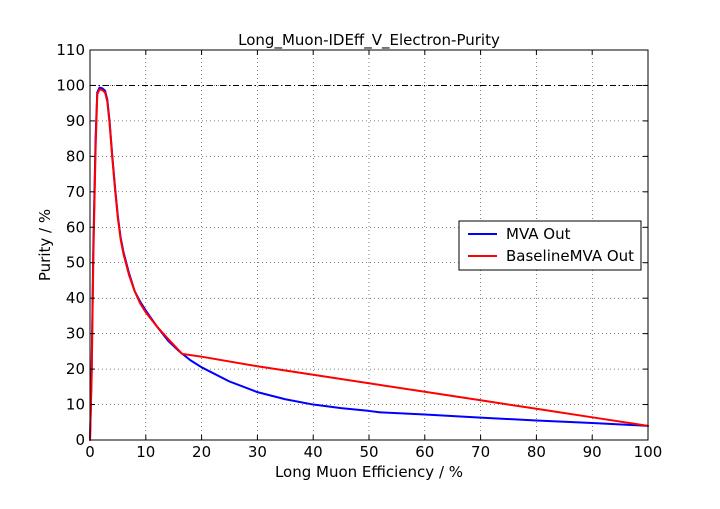 The width and height of the screenshot is (720, 509). I want to click on chart-title: Long_Muon-IDEff_V_Electron-Purity, so click(369, 40).